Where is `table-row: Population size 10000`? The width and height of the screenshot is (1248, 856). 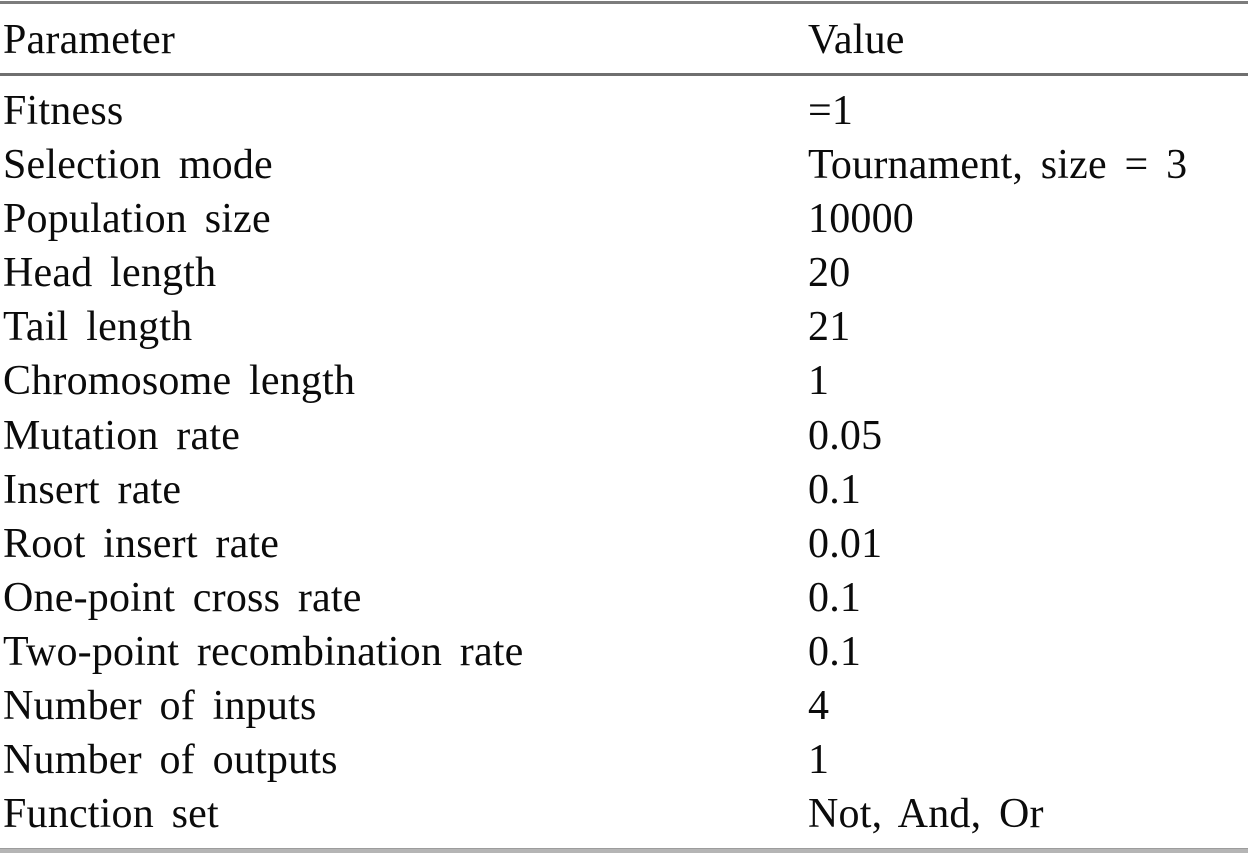
table-row: Population size 10000 is located at coordinates (624, 219).